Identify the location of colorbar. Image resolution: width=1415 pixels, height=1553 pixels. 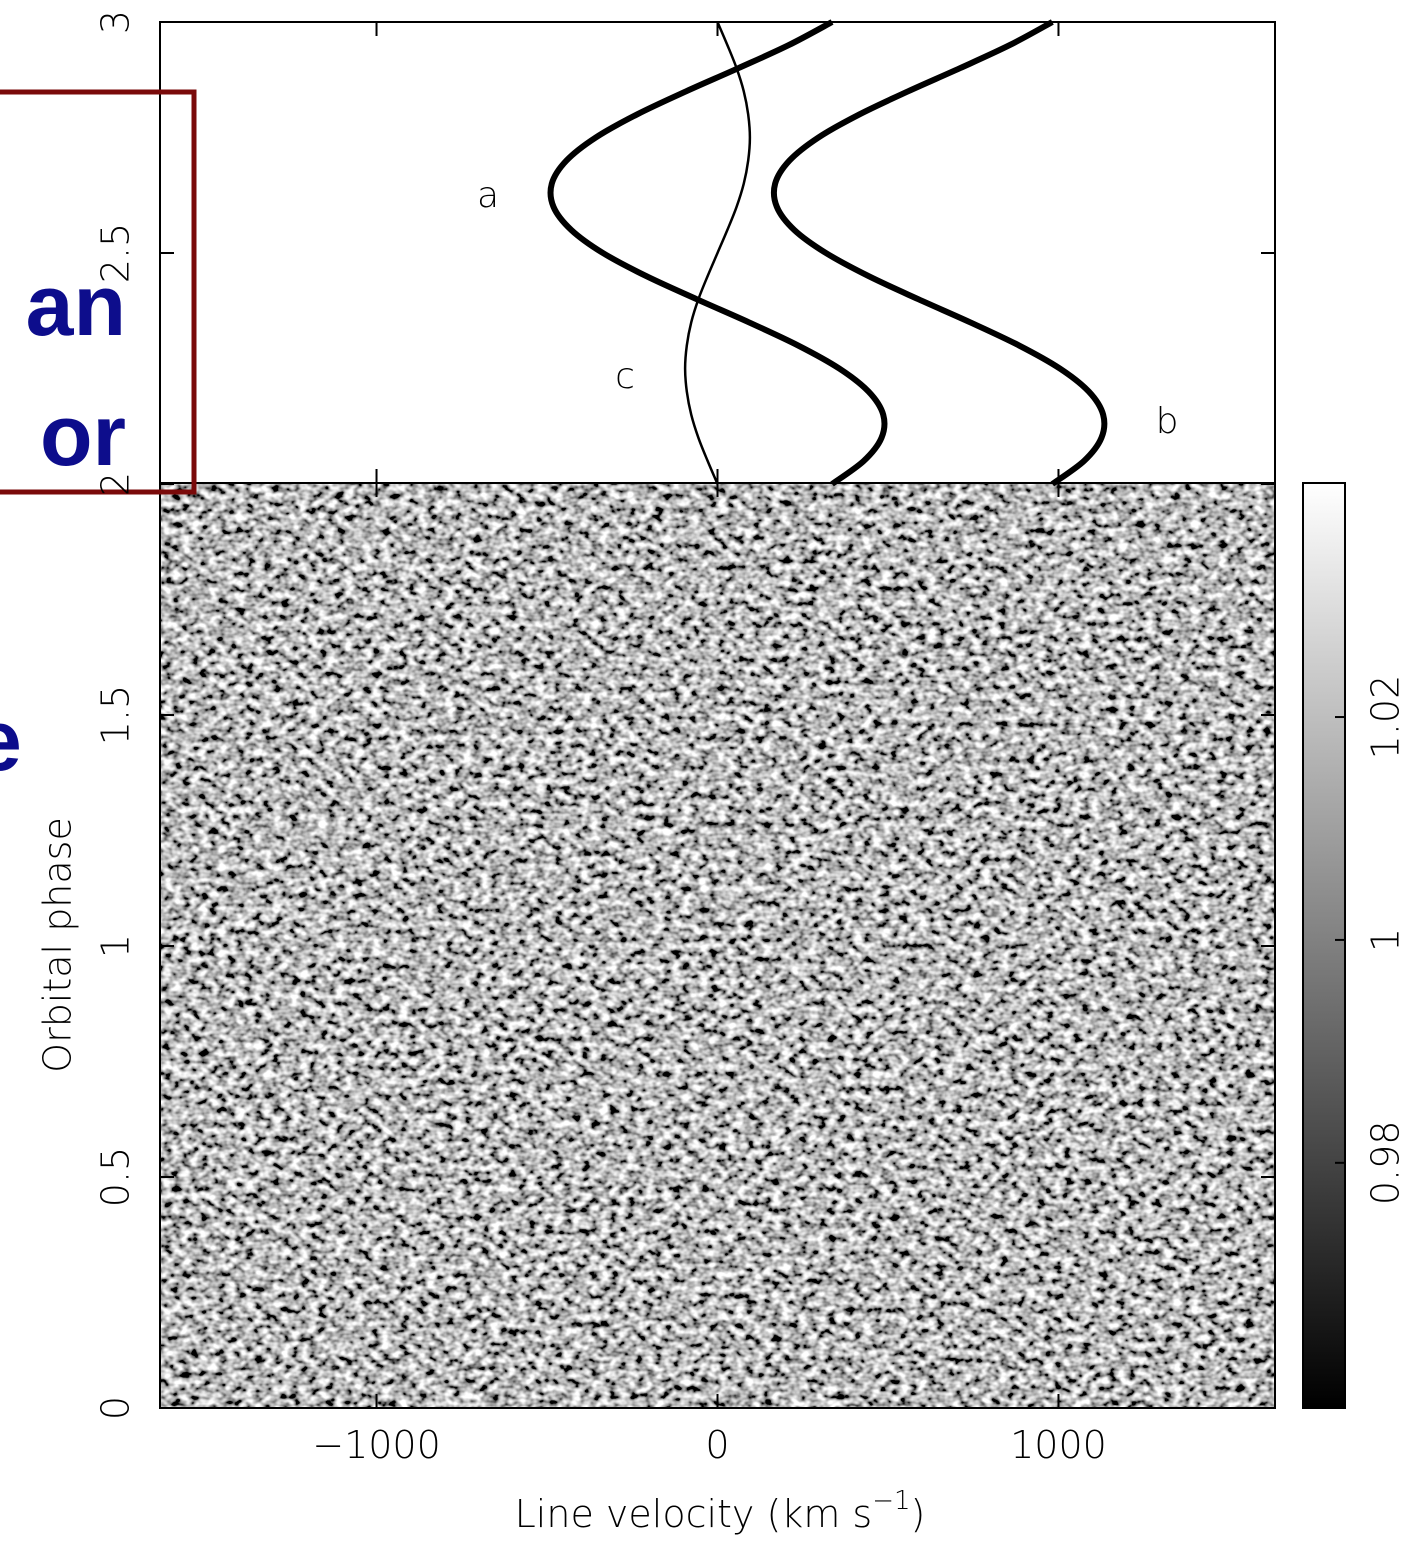
(1324, 945).